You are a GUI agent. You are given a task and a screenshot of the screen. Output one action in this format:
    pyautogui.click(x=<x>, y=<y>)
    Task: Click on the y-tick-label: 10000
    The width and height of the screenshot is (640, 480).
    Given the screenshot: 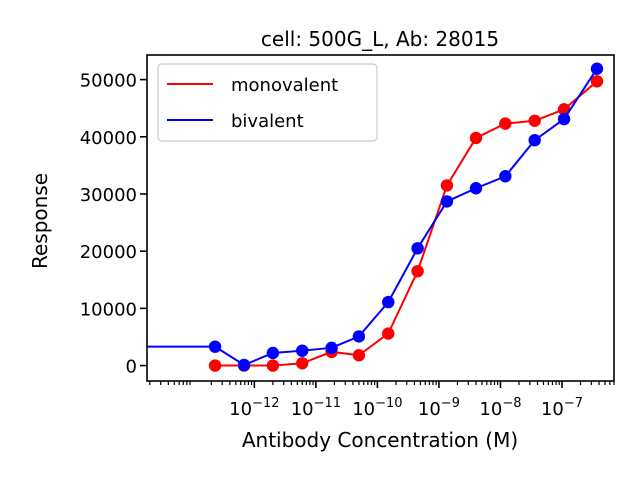 What is the action you would take?
    pyautogui.click(x=108, y=309)
    